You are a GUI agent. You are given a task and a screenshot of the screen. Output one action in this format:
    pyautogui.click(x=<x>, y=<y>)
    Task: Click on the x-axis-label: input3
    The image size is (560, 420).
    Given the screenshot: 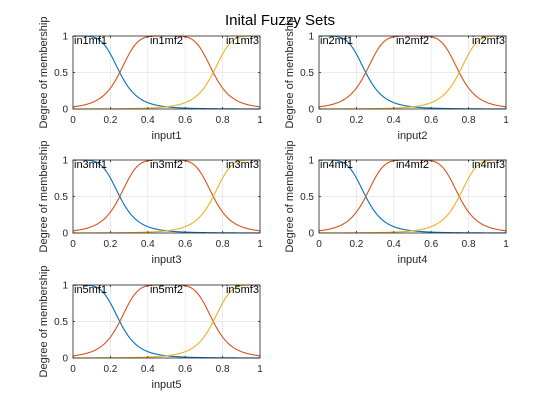 What is the action you would take?
    pyautogui.click(x=167, y=260)
    